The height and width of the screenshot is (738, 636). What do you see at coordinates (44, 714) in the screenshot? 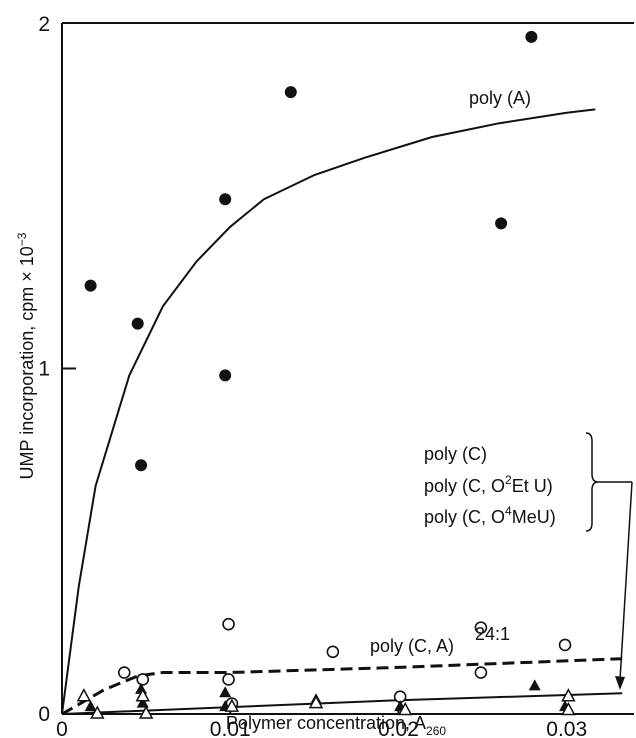
I see `y-tick-label: 0` at bounding box center [44, 714].